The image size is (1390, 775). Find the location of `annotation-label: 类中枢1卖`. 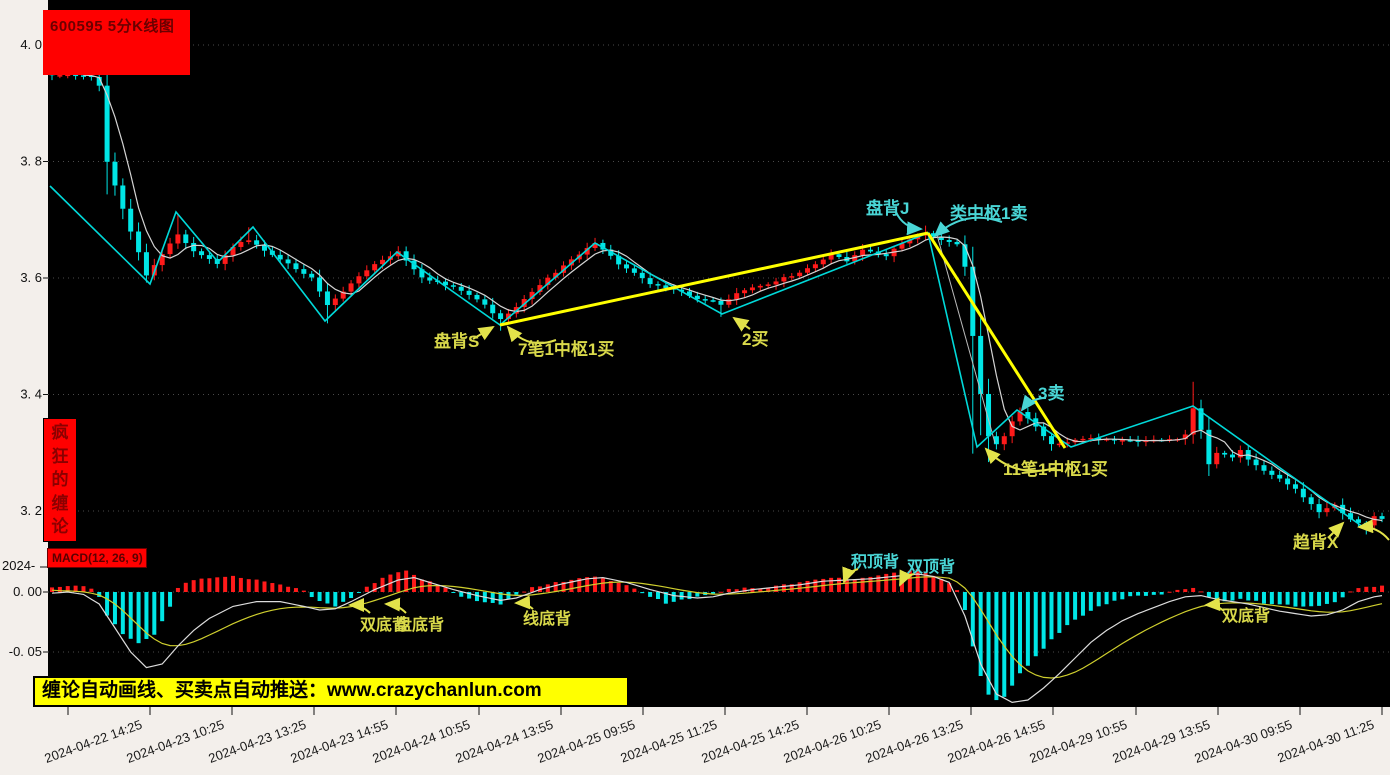

annotation-label: 类中枢1卖 is located at coordinates (988, 213).